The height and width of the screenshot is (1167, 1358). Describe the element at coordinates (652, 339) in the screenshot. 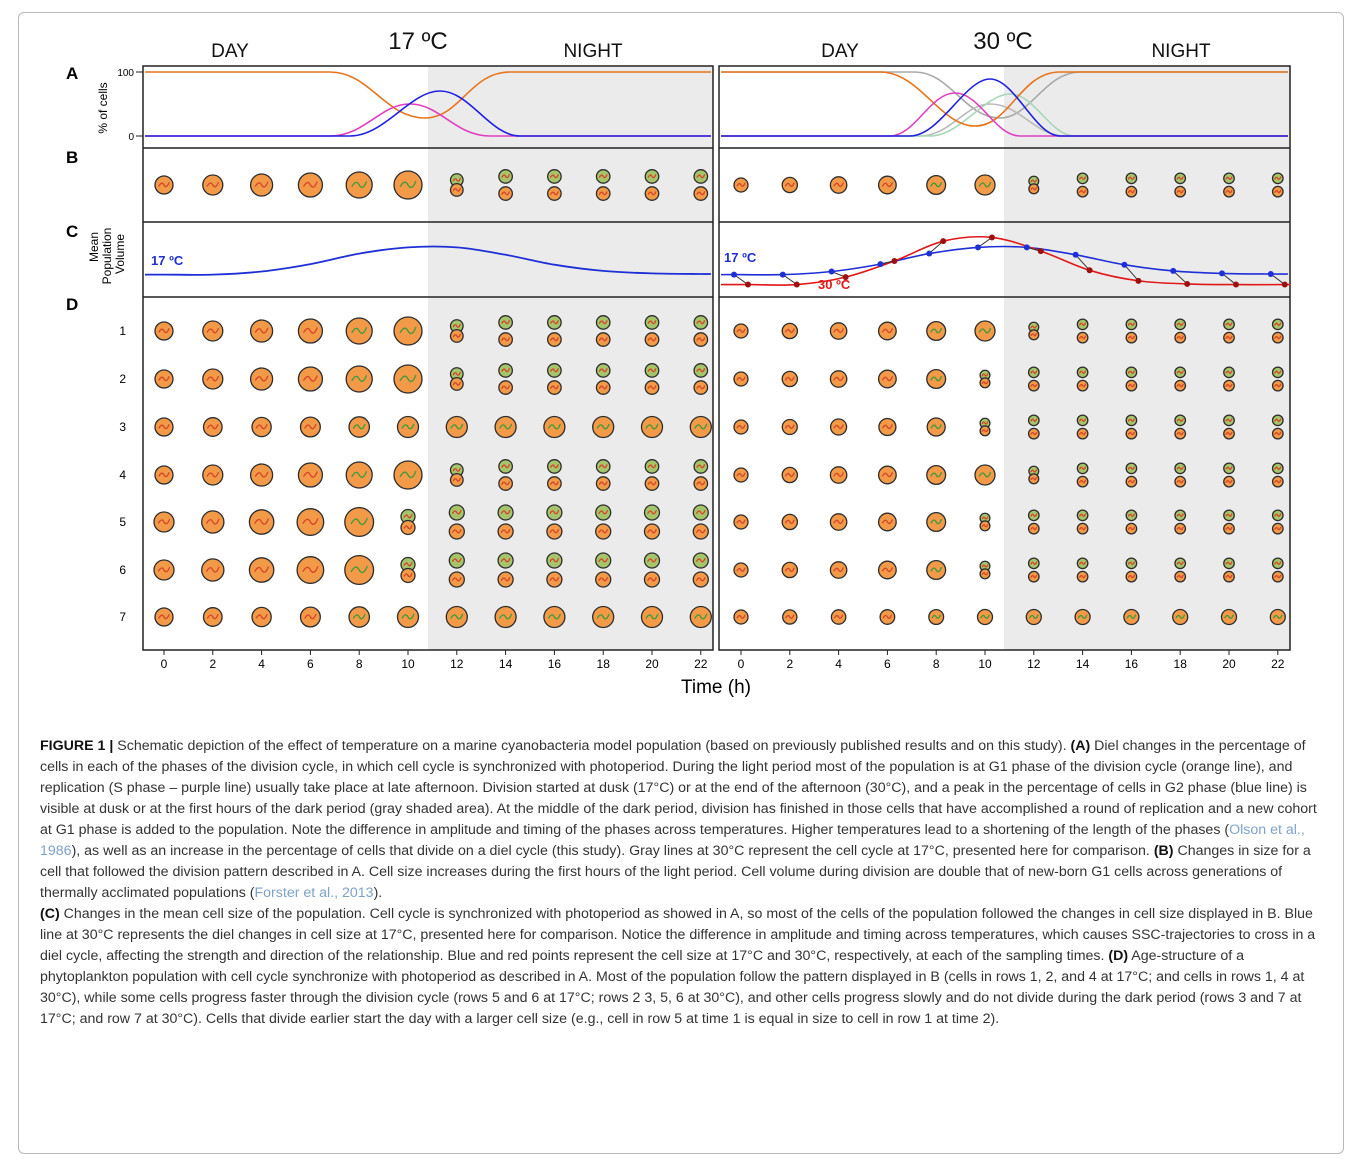

I see `d-cell-left-r1-t10-bottom` at that location.